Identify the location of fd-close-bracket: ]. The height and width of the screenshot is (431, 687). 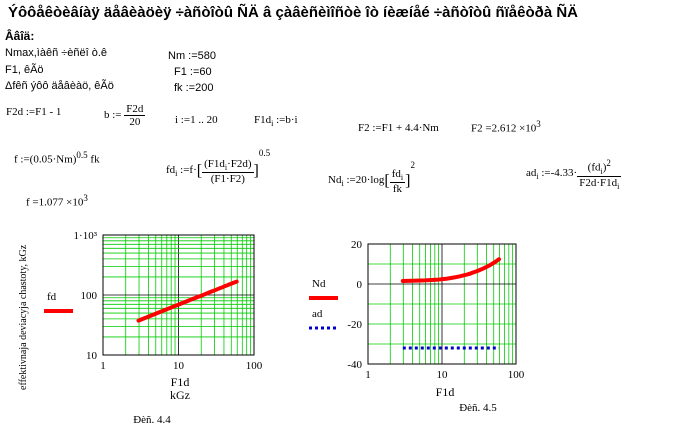
(256, 171).